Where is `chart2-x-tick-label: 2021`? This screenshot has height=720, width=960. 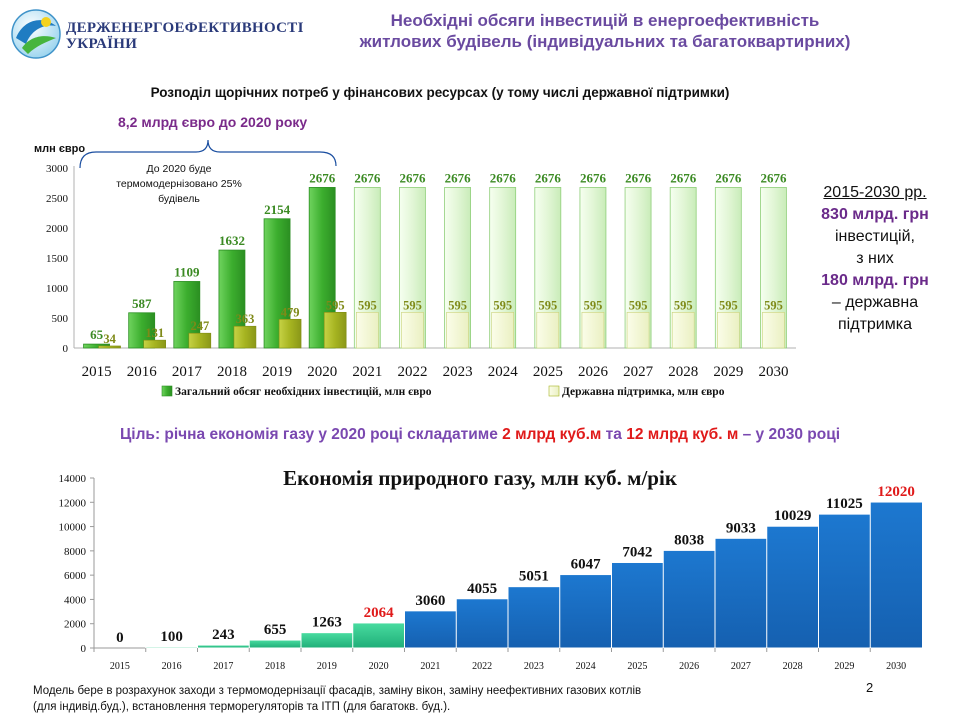
chart2-x-tick-label: 2021 is located at coordinates (430, 666).